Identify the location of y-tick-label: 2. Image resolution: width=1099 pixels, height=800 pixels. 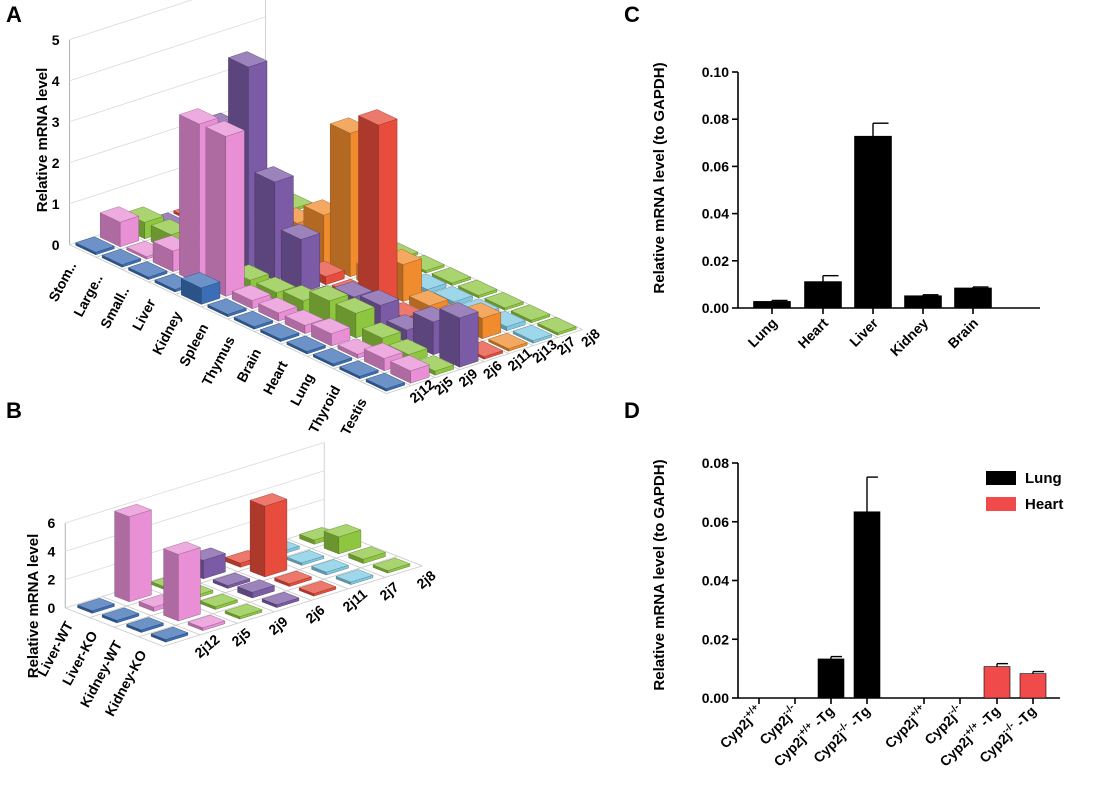
(51, 580).